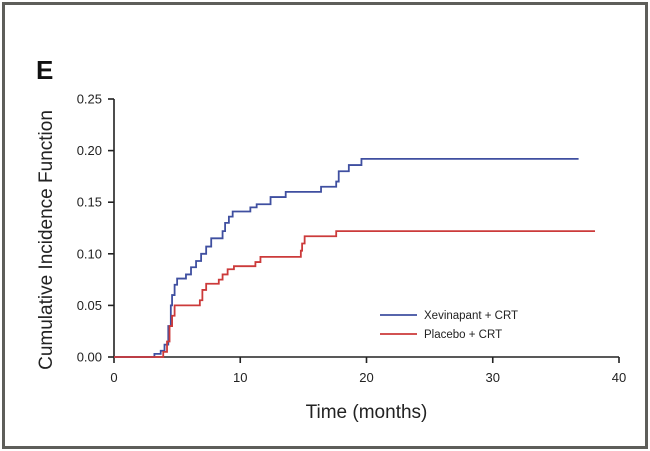 Image resolution: width=650 pixels, height=451 pixels. I want to click on legend-label: Placebo + CRT, so click(463, 335).